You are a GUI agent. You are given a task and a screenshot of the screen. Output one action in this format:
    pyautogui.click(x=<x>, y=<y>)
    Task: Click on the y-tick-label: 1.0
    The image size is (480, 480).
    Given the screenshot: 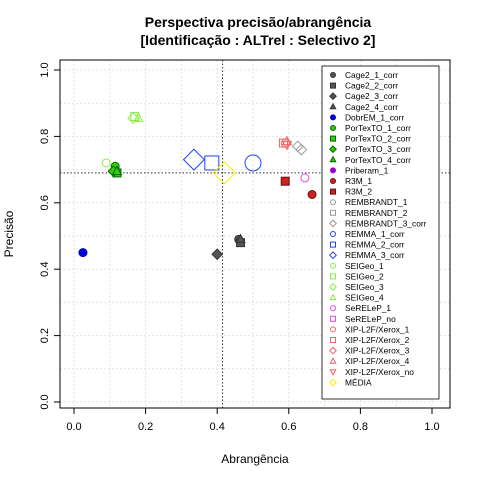 What is the action you would take?
    pyautogui.click(x=45, y=69)
    